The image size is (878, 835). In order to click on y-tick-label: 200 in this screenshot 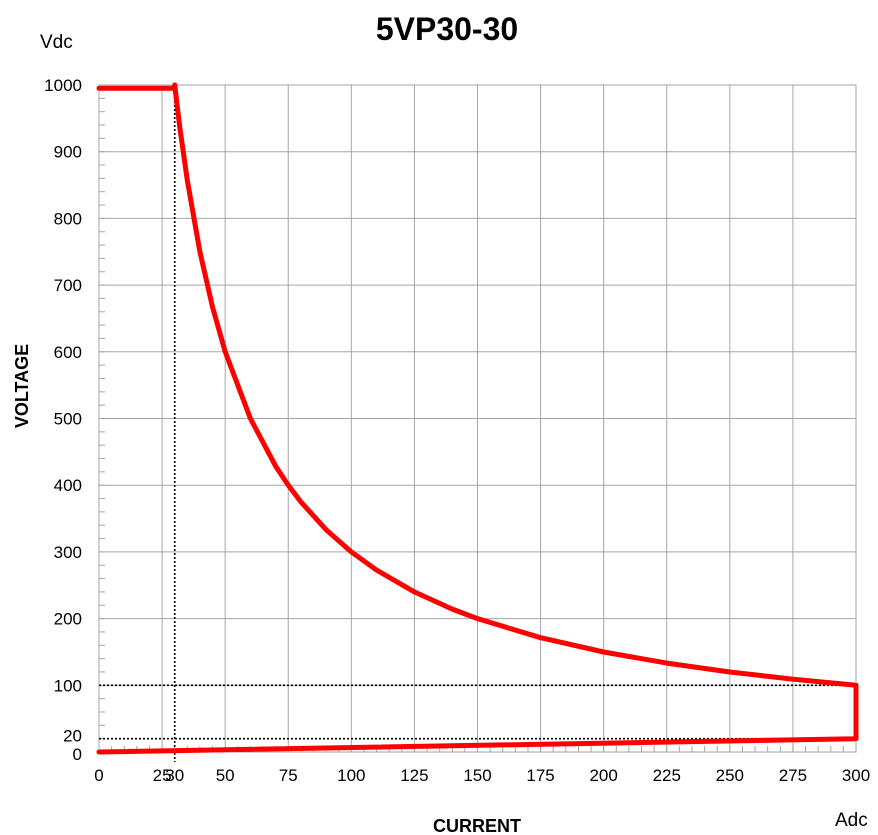, I will do `click(68, 619)`.